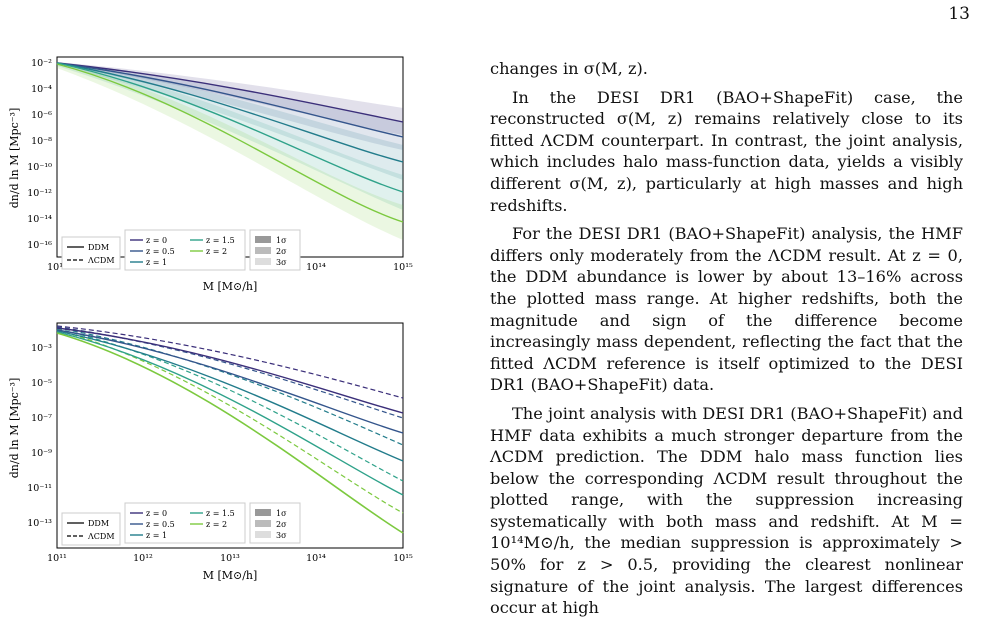 Image resolution: width=990 pixels, height=619 pixels. Describe the element at coordinates (959, 14) in the screenshot. I see `page-number: 13` at that location.